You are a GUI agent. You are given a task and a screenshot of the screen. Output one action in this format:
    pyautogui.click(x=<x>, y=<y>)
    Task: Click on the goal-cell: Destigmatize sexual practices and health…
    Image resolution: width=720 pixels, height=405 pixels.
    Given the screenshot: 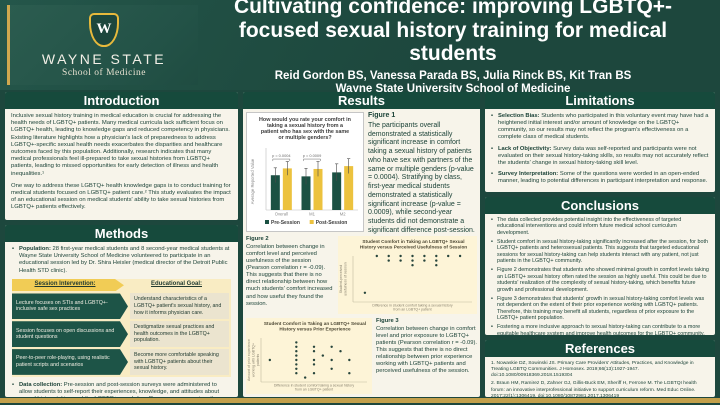 What is the action you would take?
    pyautogui.click(x=179, y=334)
    